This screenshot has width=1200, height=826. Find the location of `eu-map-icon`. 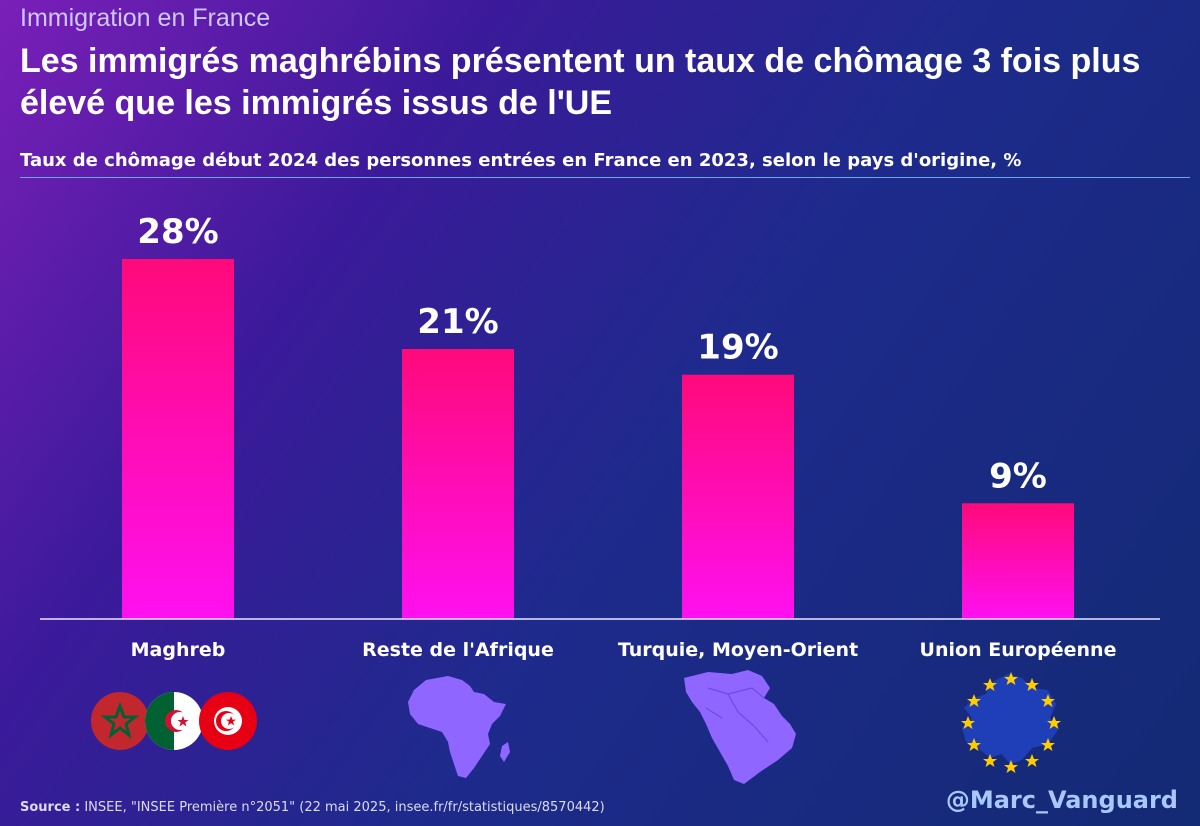

eu-map-icon is located at coordinates (1011, 722).